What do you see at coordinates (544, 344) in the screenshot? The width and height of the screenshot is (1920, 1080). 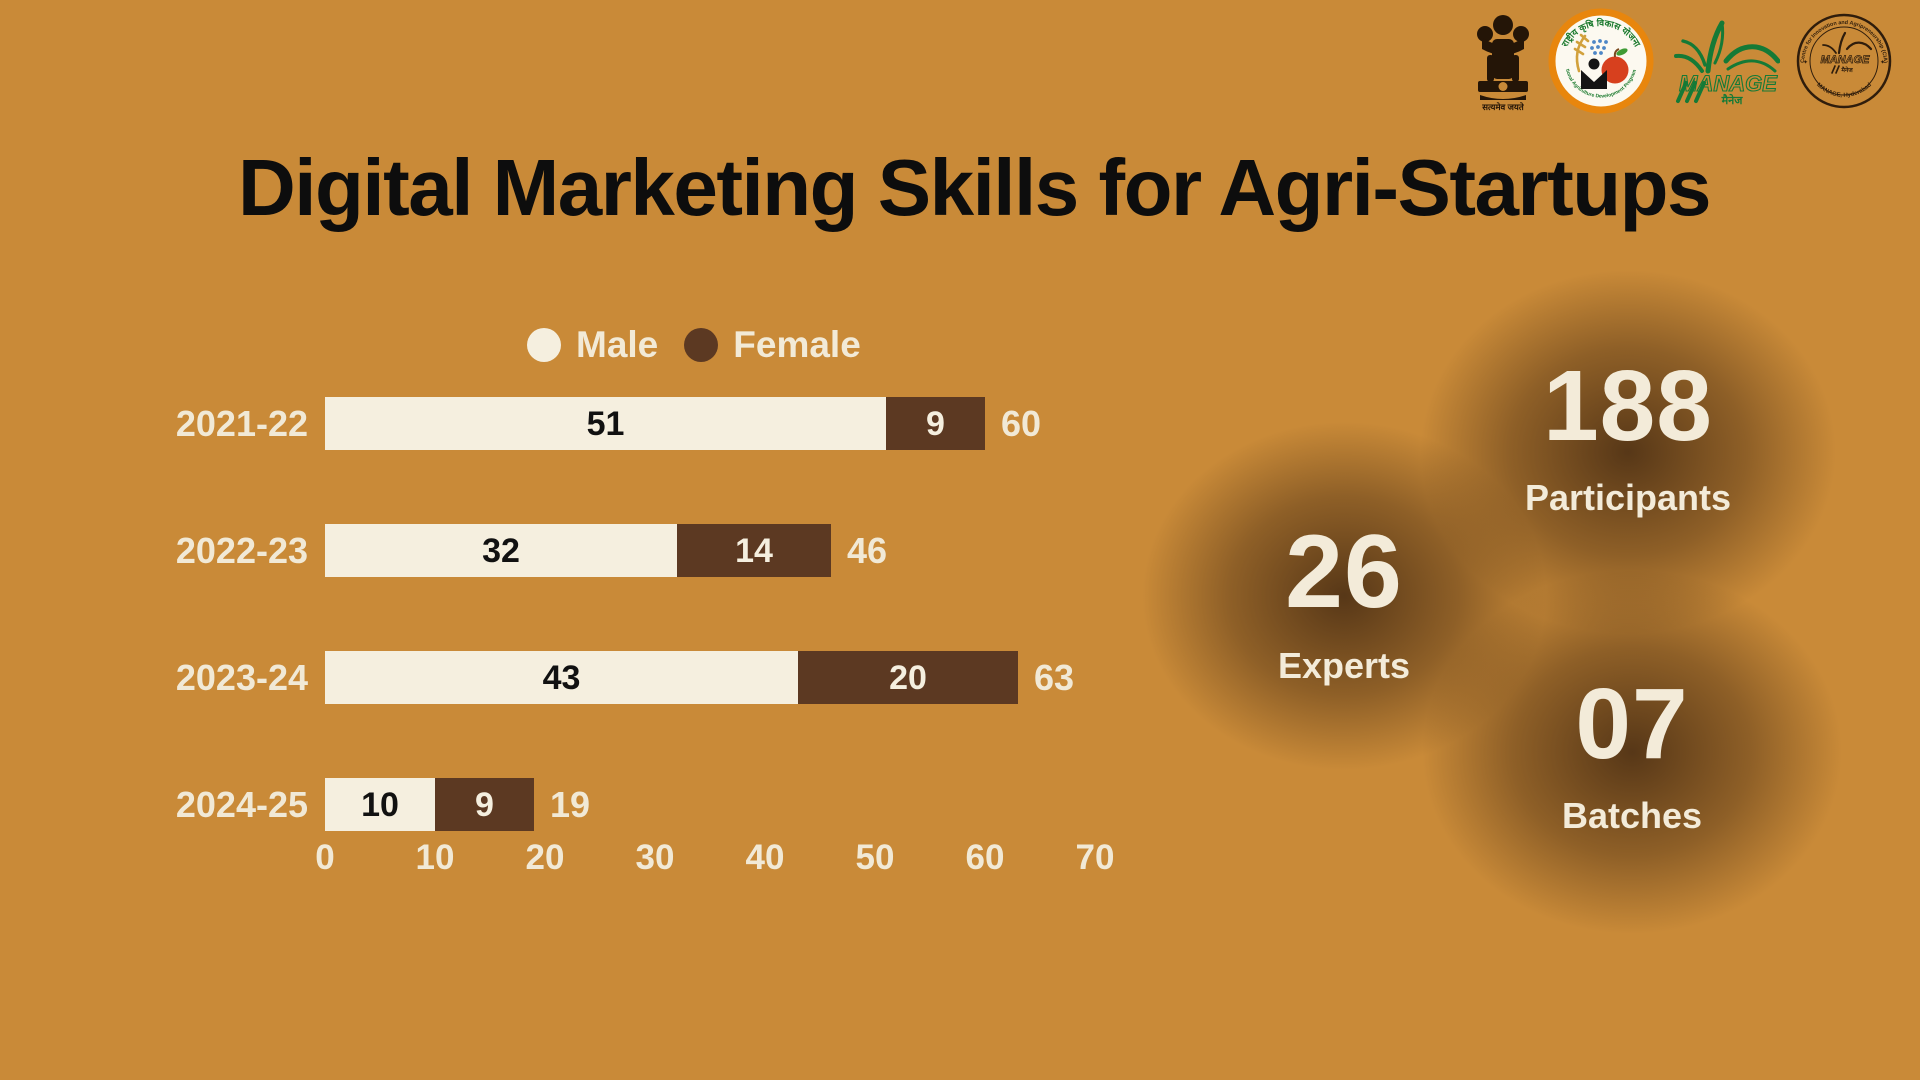 I see `male-swatch-icon` at bounding box center [544, 344].